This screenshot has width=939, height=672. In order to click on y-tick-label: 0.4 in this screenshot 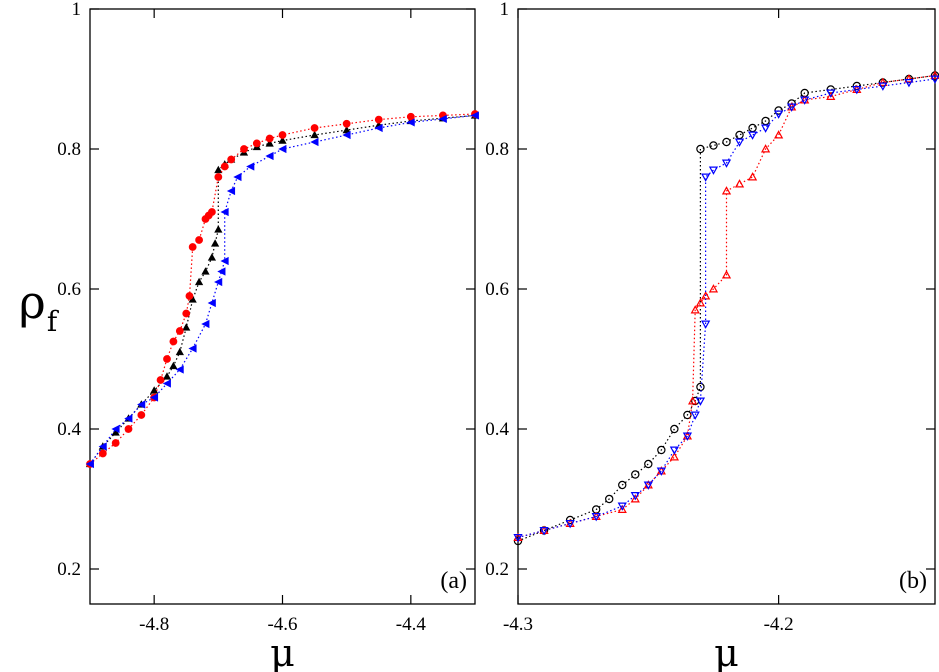, I will do `click(69, 429)`.